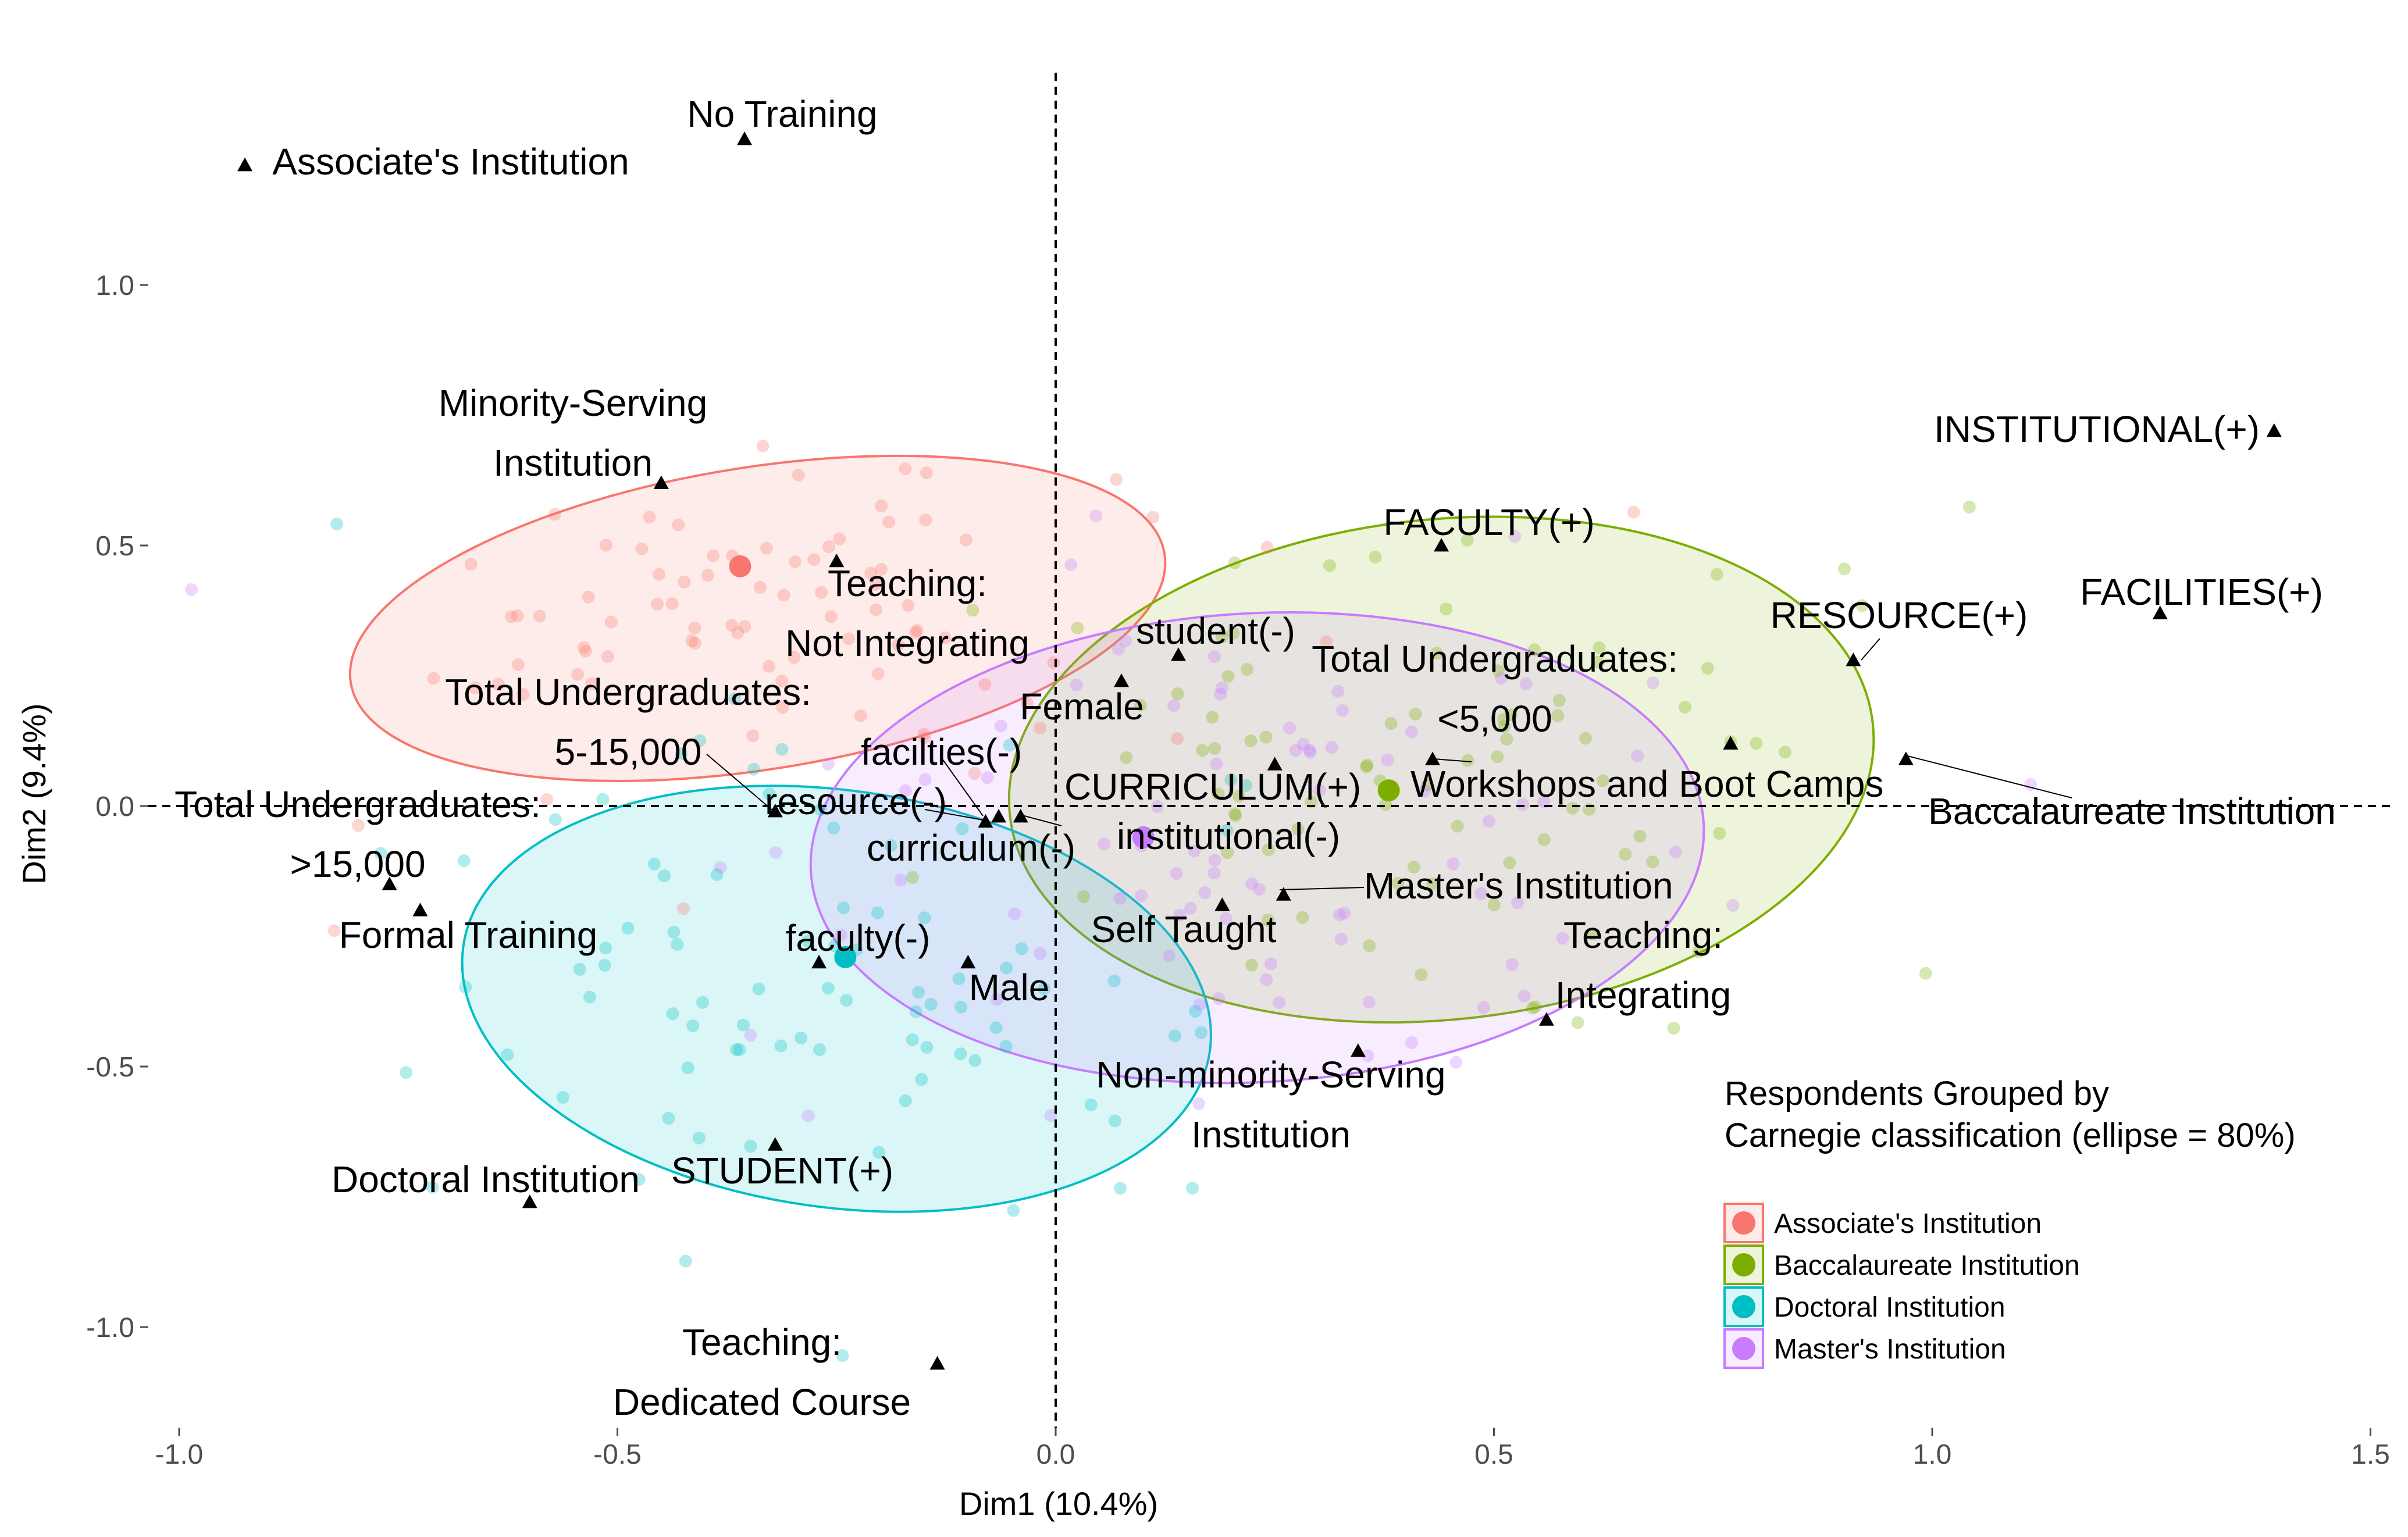 Image resolution: width=2408 pixels, height=1537 pixels. What do you see at coordinates (846, 957) in the screenshot?
I see `centroid-doctoral-institution` at bounding box center [846, 957].